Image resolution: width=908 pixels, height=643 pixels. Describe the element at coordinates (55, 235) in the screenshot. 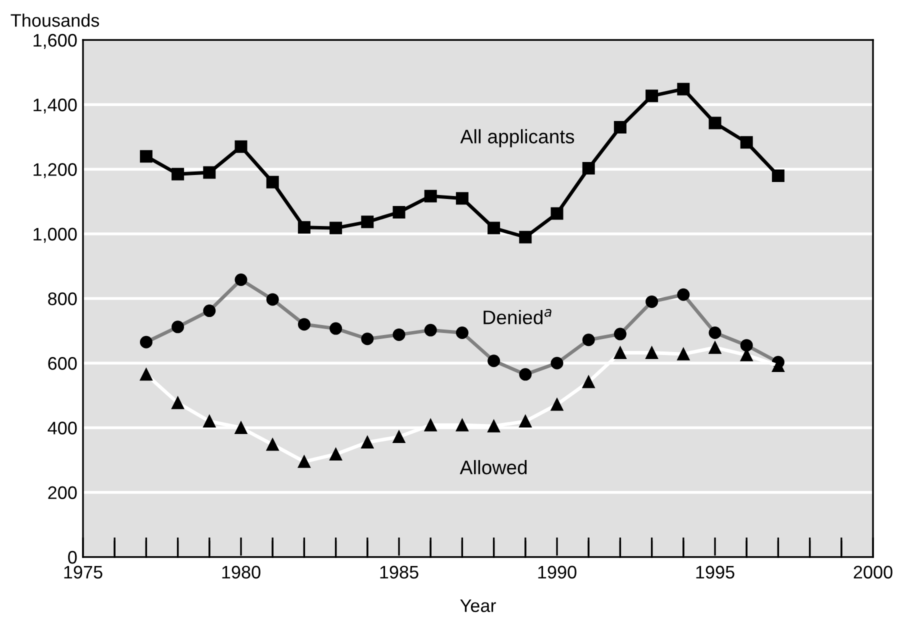

I see `y-tick-label: 1,000` at that location.